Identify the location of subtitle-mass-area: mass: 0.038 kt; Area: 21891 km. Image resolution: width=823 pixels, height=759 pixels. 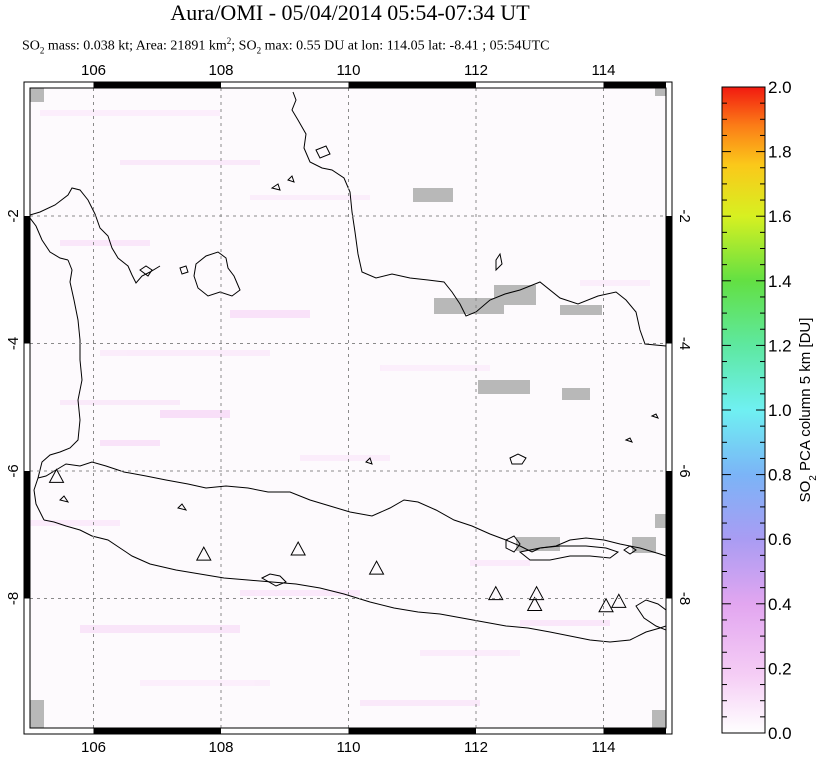
(135, 46).